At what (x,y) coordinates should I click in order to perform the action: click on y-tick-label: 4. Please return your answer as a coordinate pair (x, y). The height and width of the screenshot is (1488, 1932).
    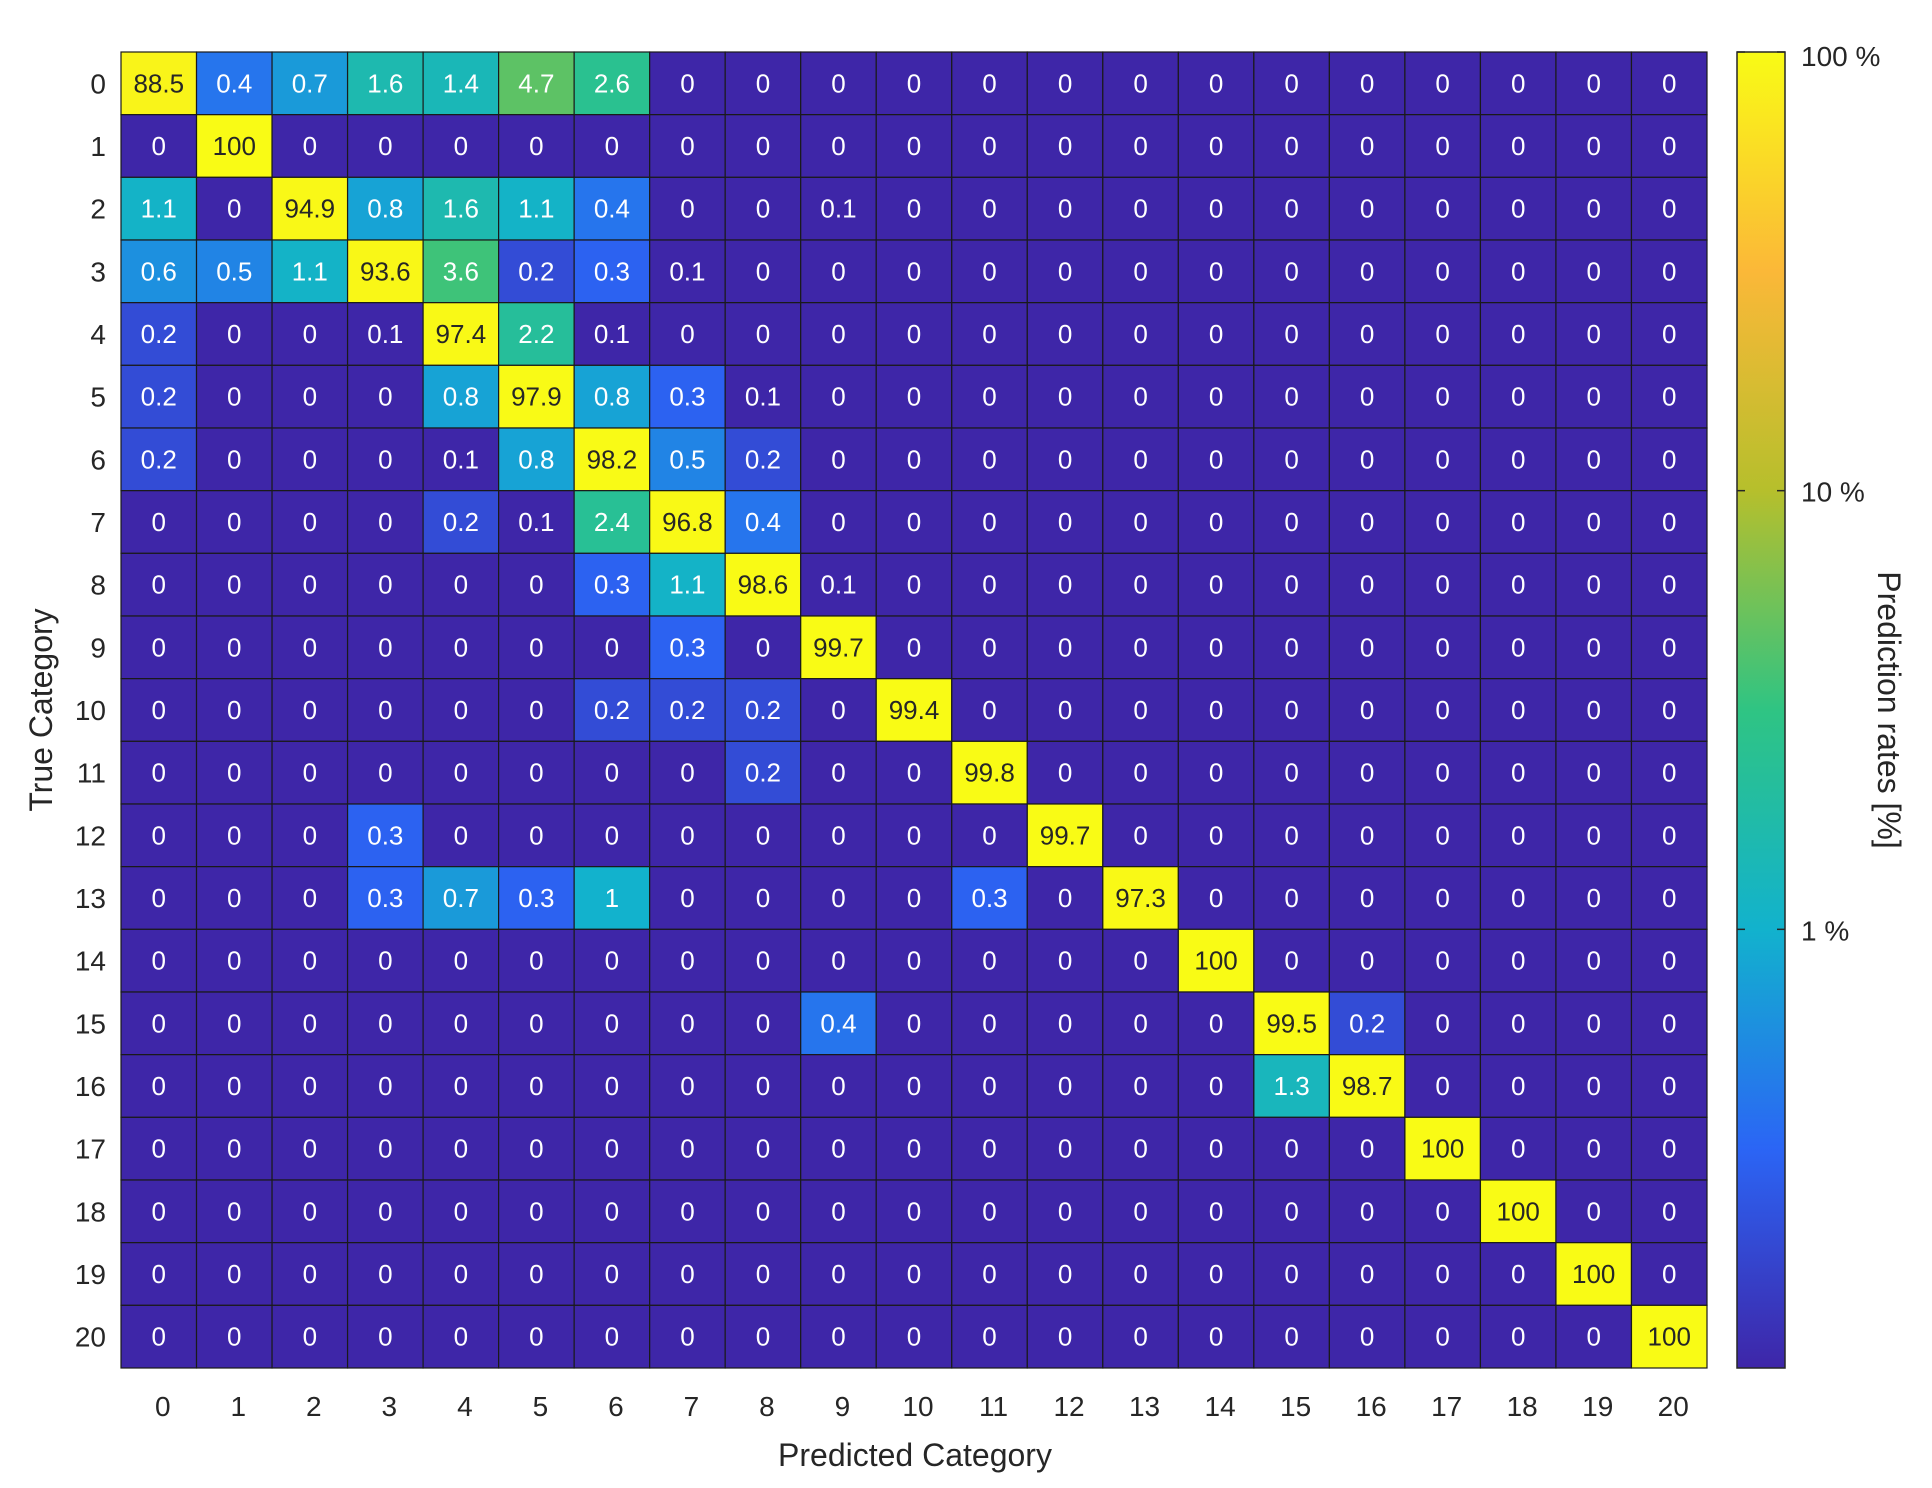
    Looking at the image, I should click on (98, 334).